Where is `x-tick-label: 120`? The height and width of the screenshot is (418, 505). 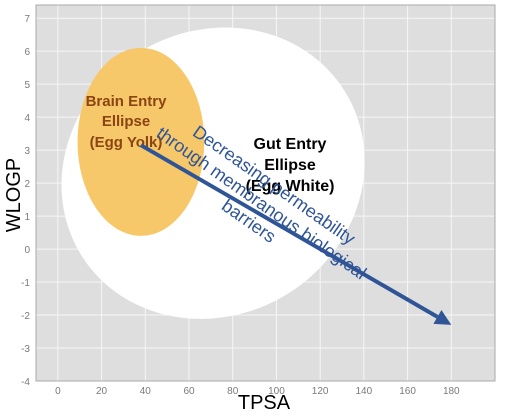
x-tick-label: 120 is located at coordinates (320, 391).